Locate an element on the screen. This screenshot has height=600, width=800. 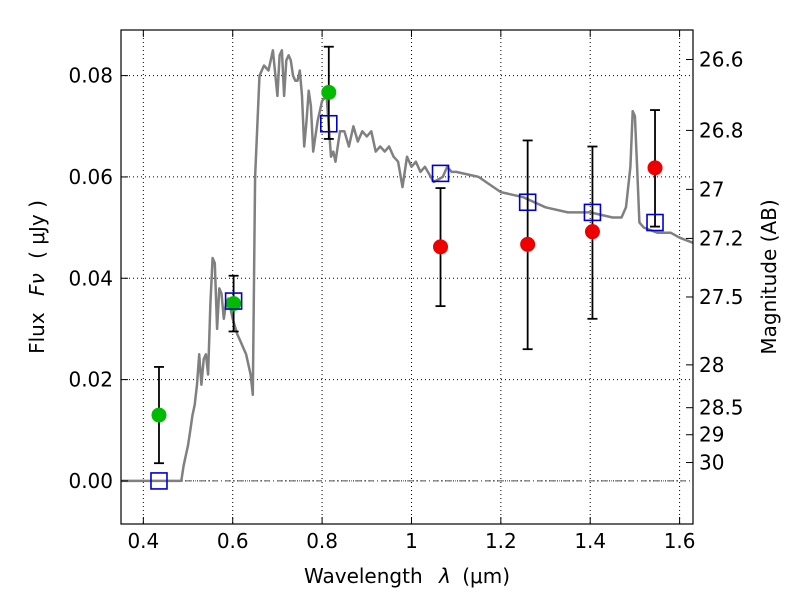
y-tick-label: 0.04 is located at coordinates (90, 278).